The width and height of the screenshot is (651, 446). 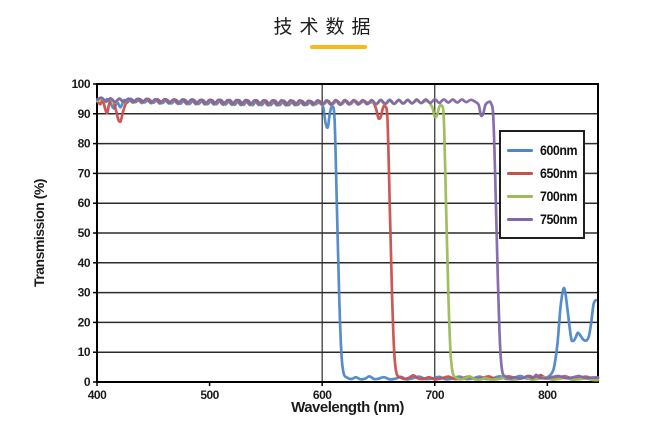 I want to click on legend-label: 650nm, so click(x=559, y=173).